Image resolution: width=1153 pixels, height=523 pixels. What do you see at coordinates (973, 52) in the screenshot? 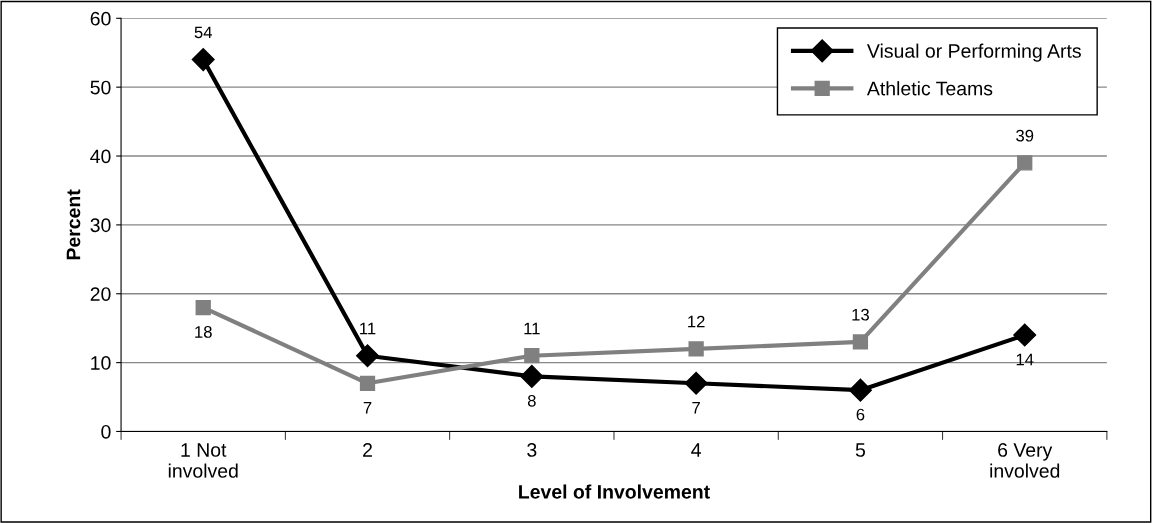
I see `legend-label: Visual or Performing Arts` at bounding box center [973, 52].